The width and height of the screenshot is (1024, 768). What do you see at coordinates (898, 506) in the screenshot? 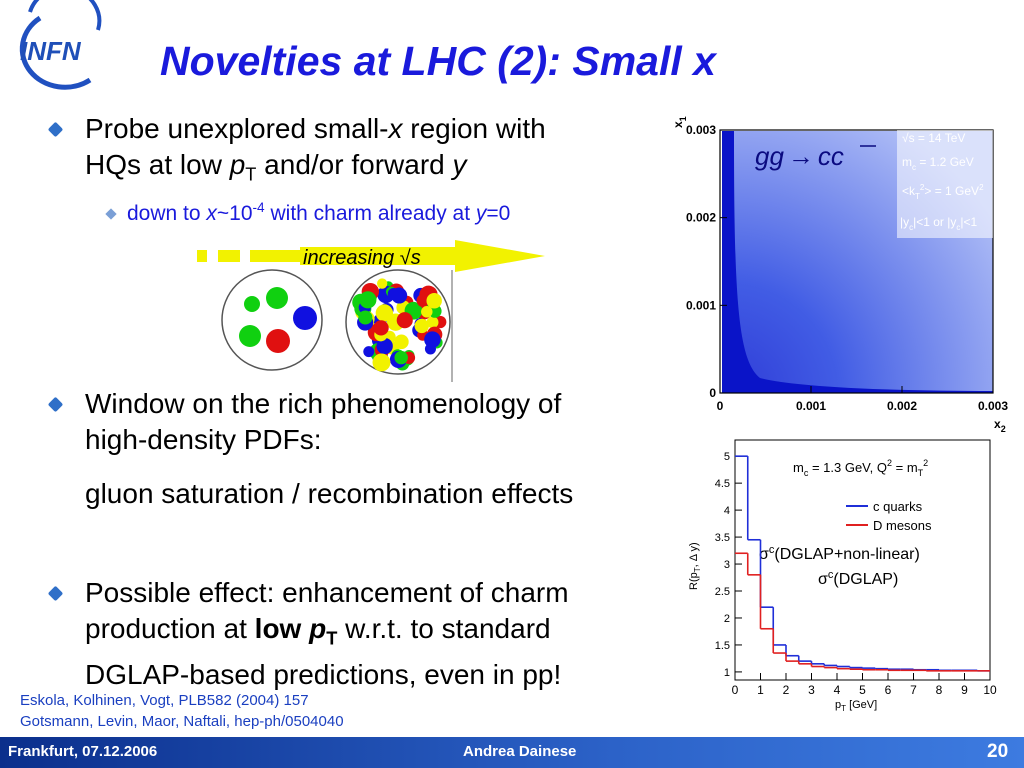
I see `legend-label: c quarks` at bounding box center [898, 506].